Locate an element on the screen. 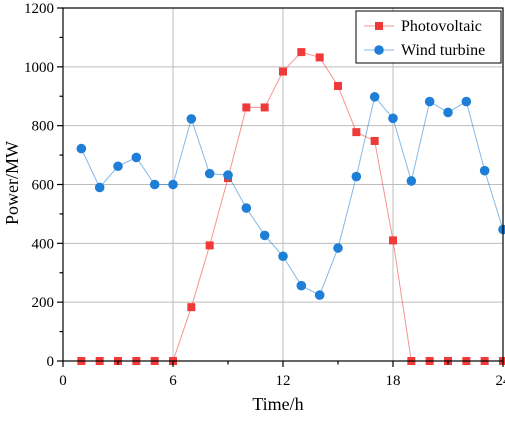  y-axis-title: Power/MW is located at coordinates (12, 183).